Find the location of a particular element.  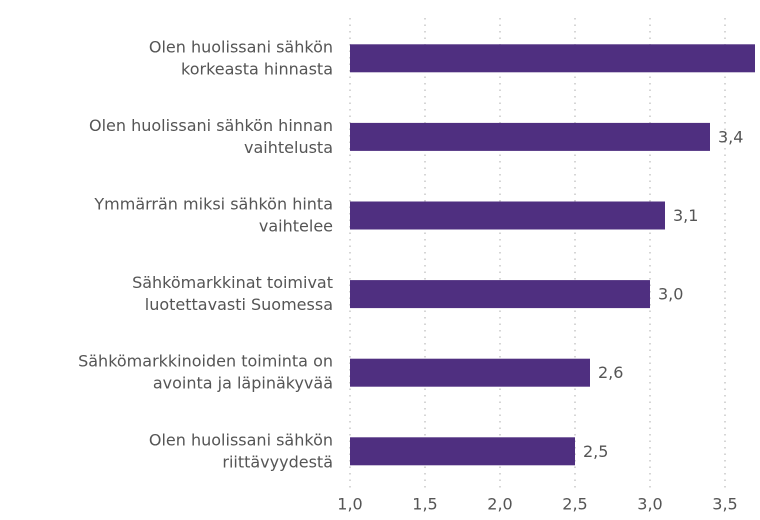

value-label: 3,0 is located at coordinates (670, 294).